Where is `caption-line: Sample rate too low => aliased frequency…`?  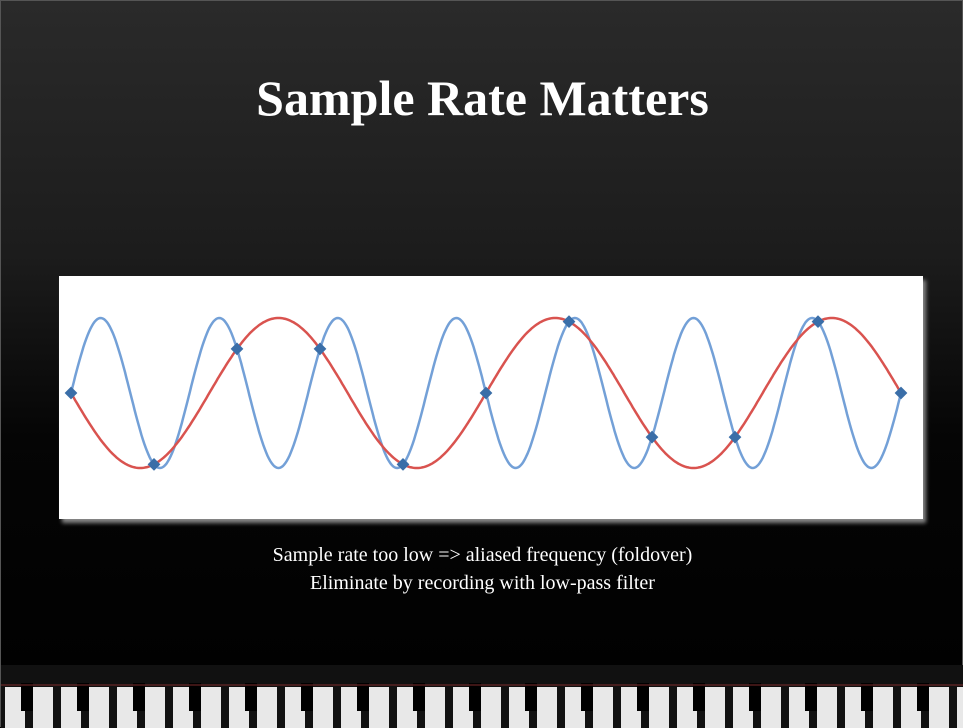 caption-line: Sample rate too low => aliased frequency… is located at coordinates (482, 555).